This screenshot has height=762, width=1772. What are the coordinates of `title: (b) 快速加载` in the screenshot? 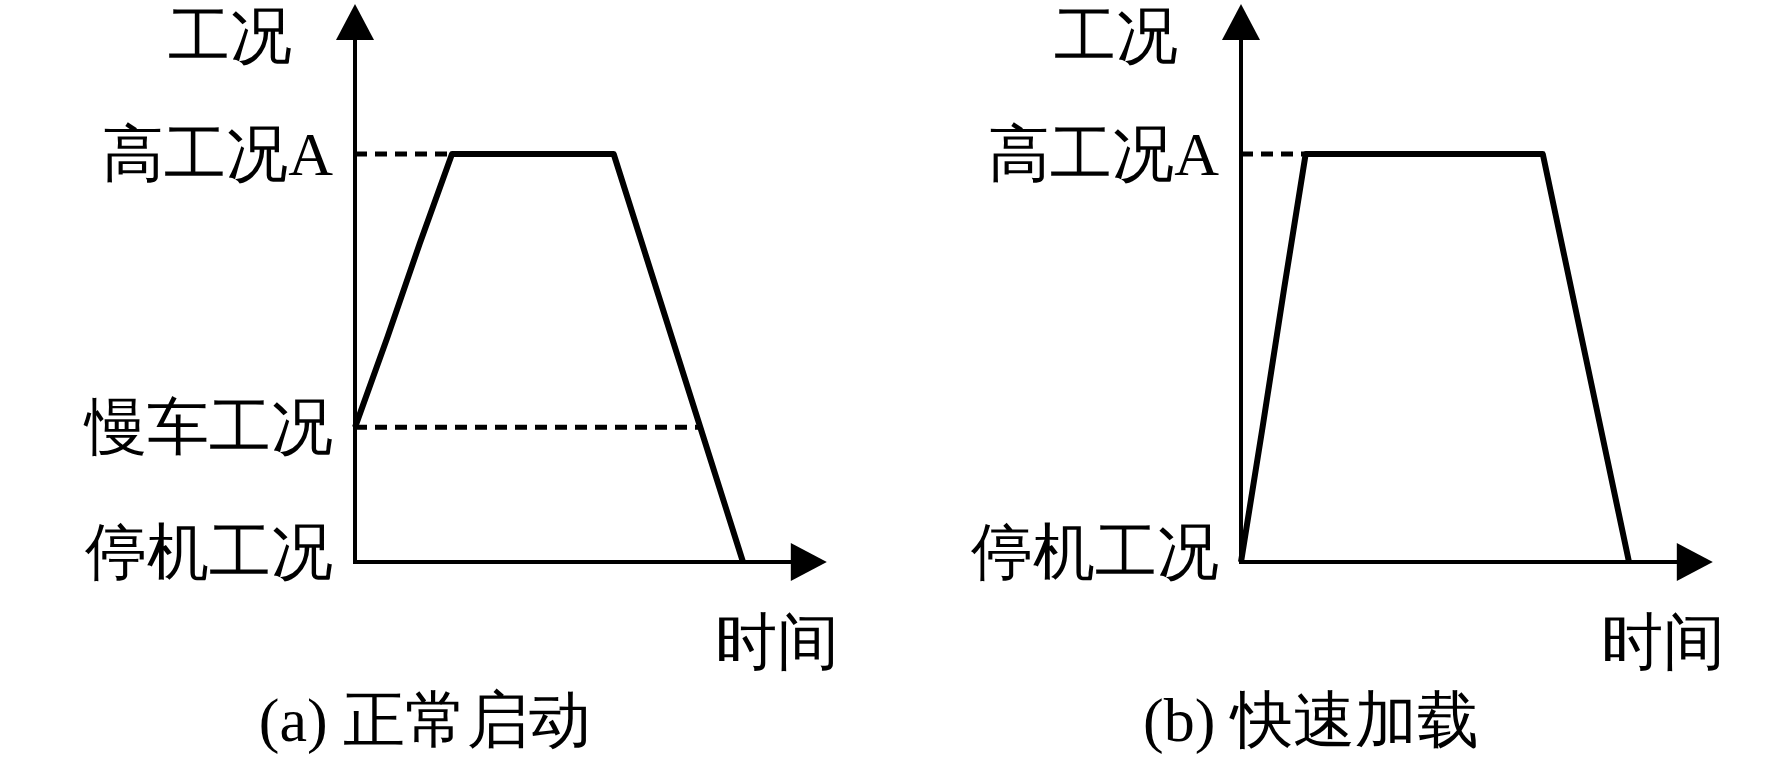 It's located at (1311, 720).